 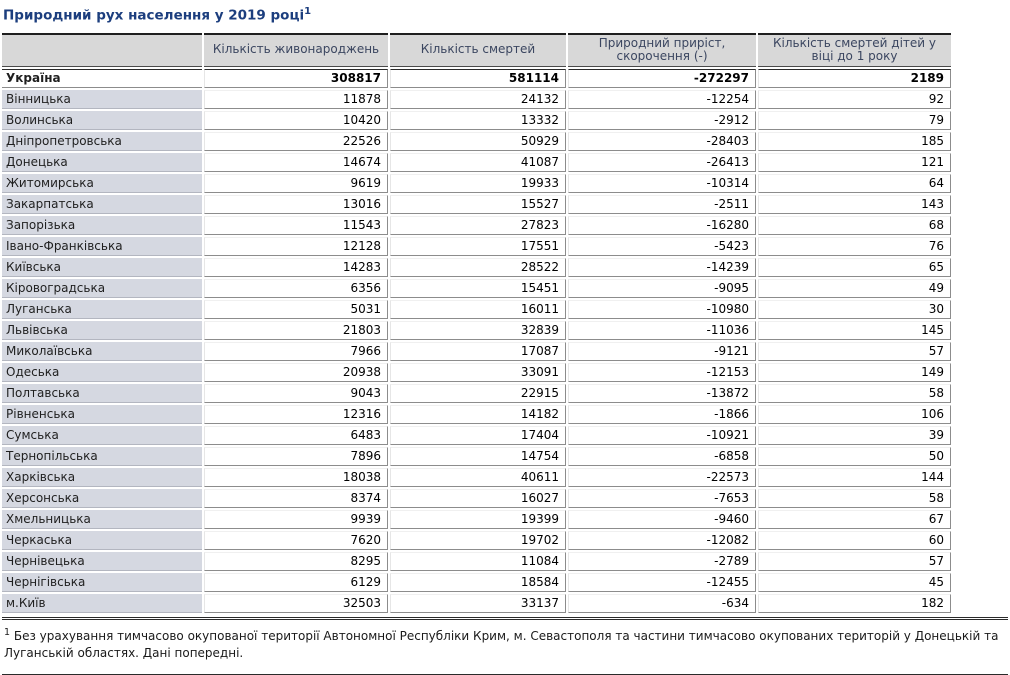 What do you see at coordinates (154, 15) in the screenshot?
I see `page-title-text: Природний рух населення у 2019 році` at bounding box center [154, 15].